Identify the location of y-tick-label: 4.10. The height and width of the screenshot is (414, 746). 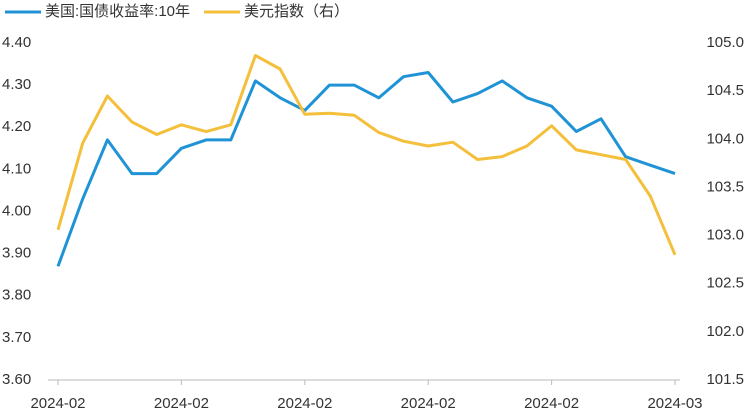
(16, 168).